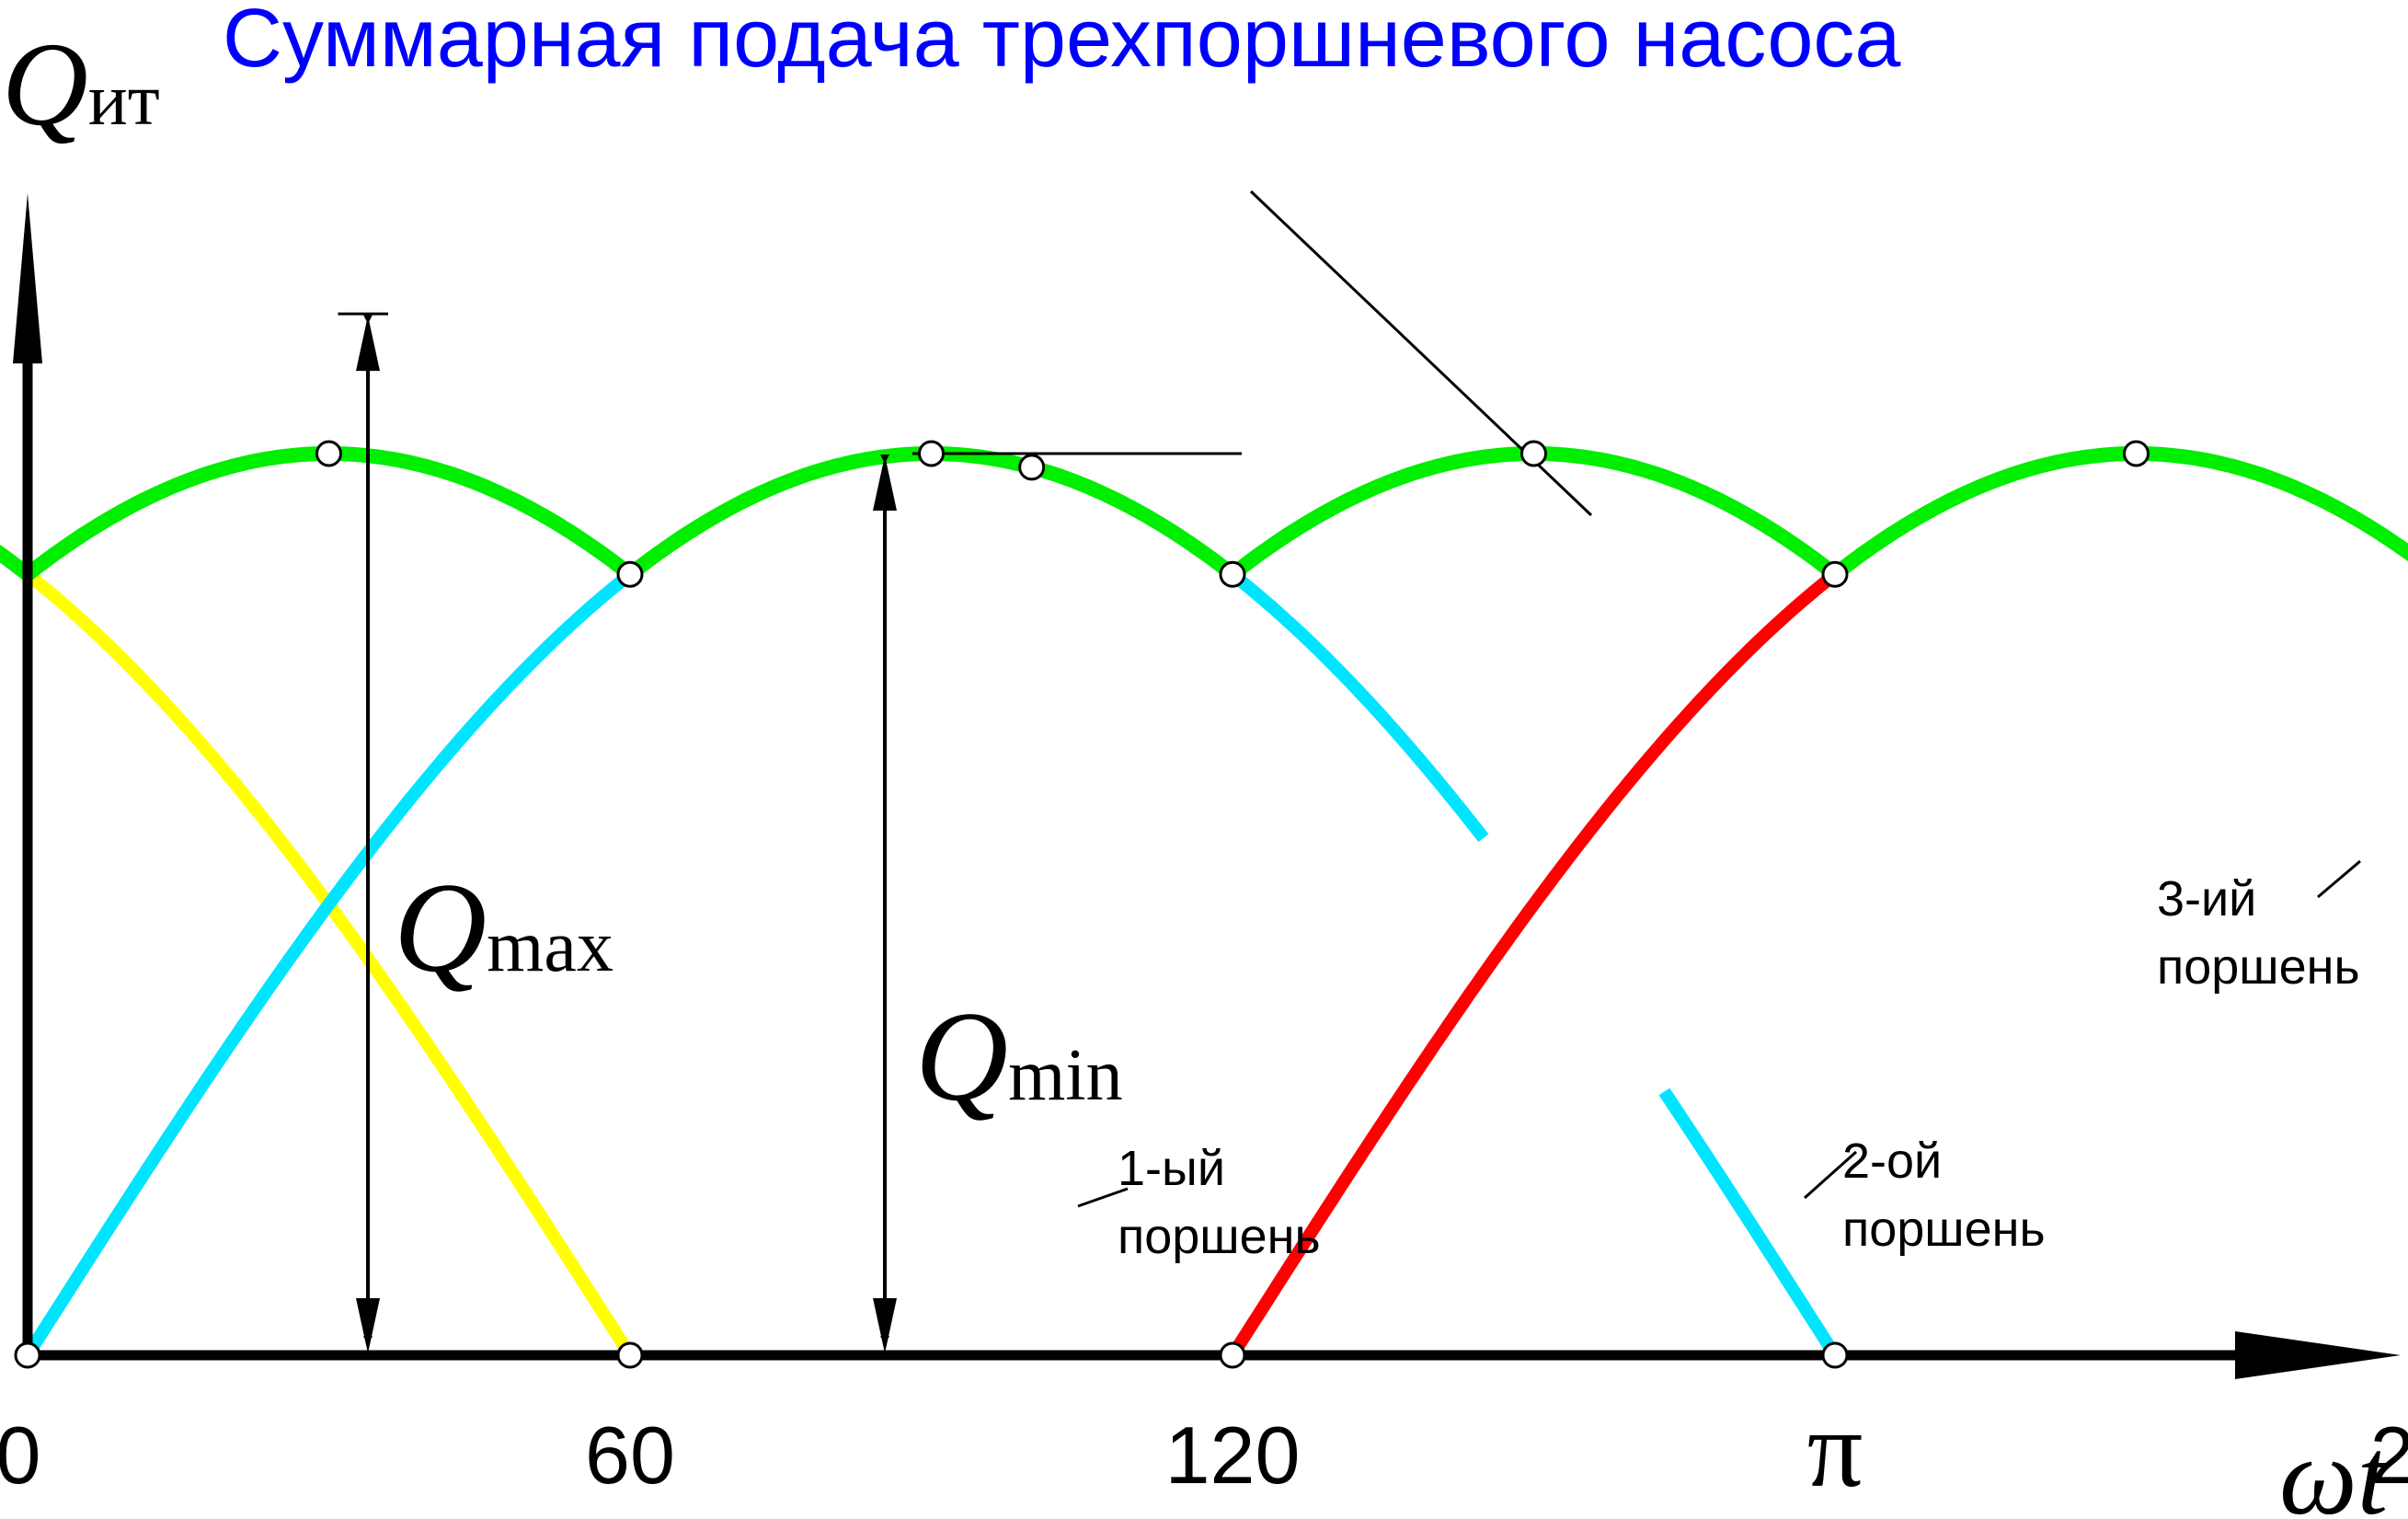  I want to click on chart-title: Суммарная подача трехпоршневого насоса, so click(1062, 43).